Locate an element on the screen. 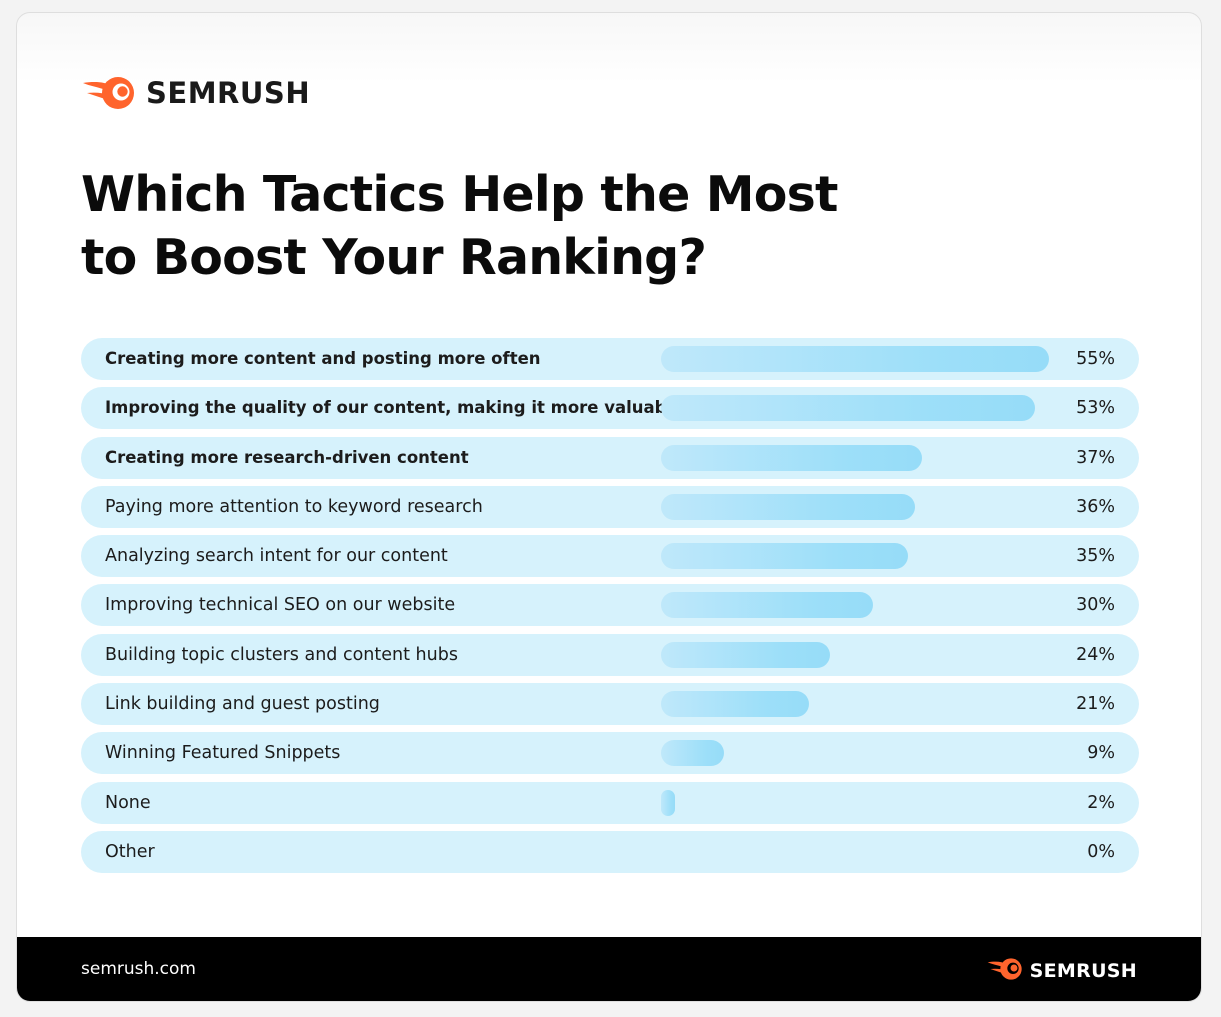  footer-brand-logo: SEMRUSH is located at coordinates (1061, 971).